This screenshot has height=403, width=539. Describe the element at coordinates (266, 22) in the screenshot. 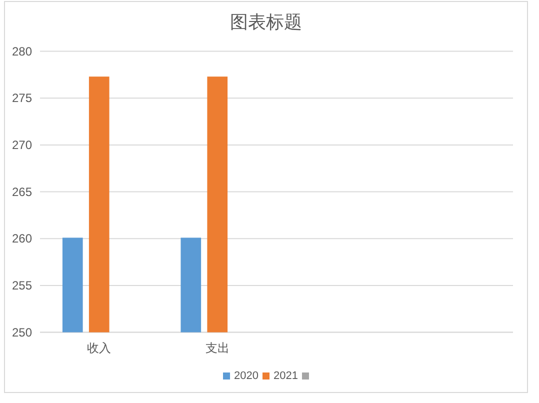

I see `chart-title: 图表标题` at that location.